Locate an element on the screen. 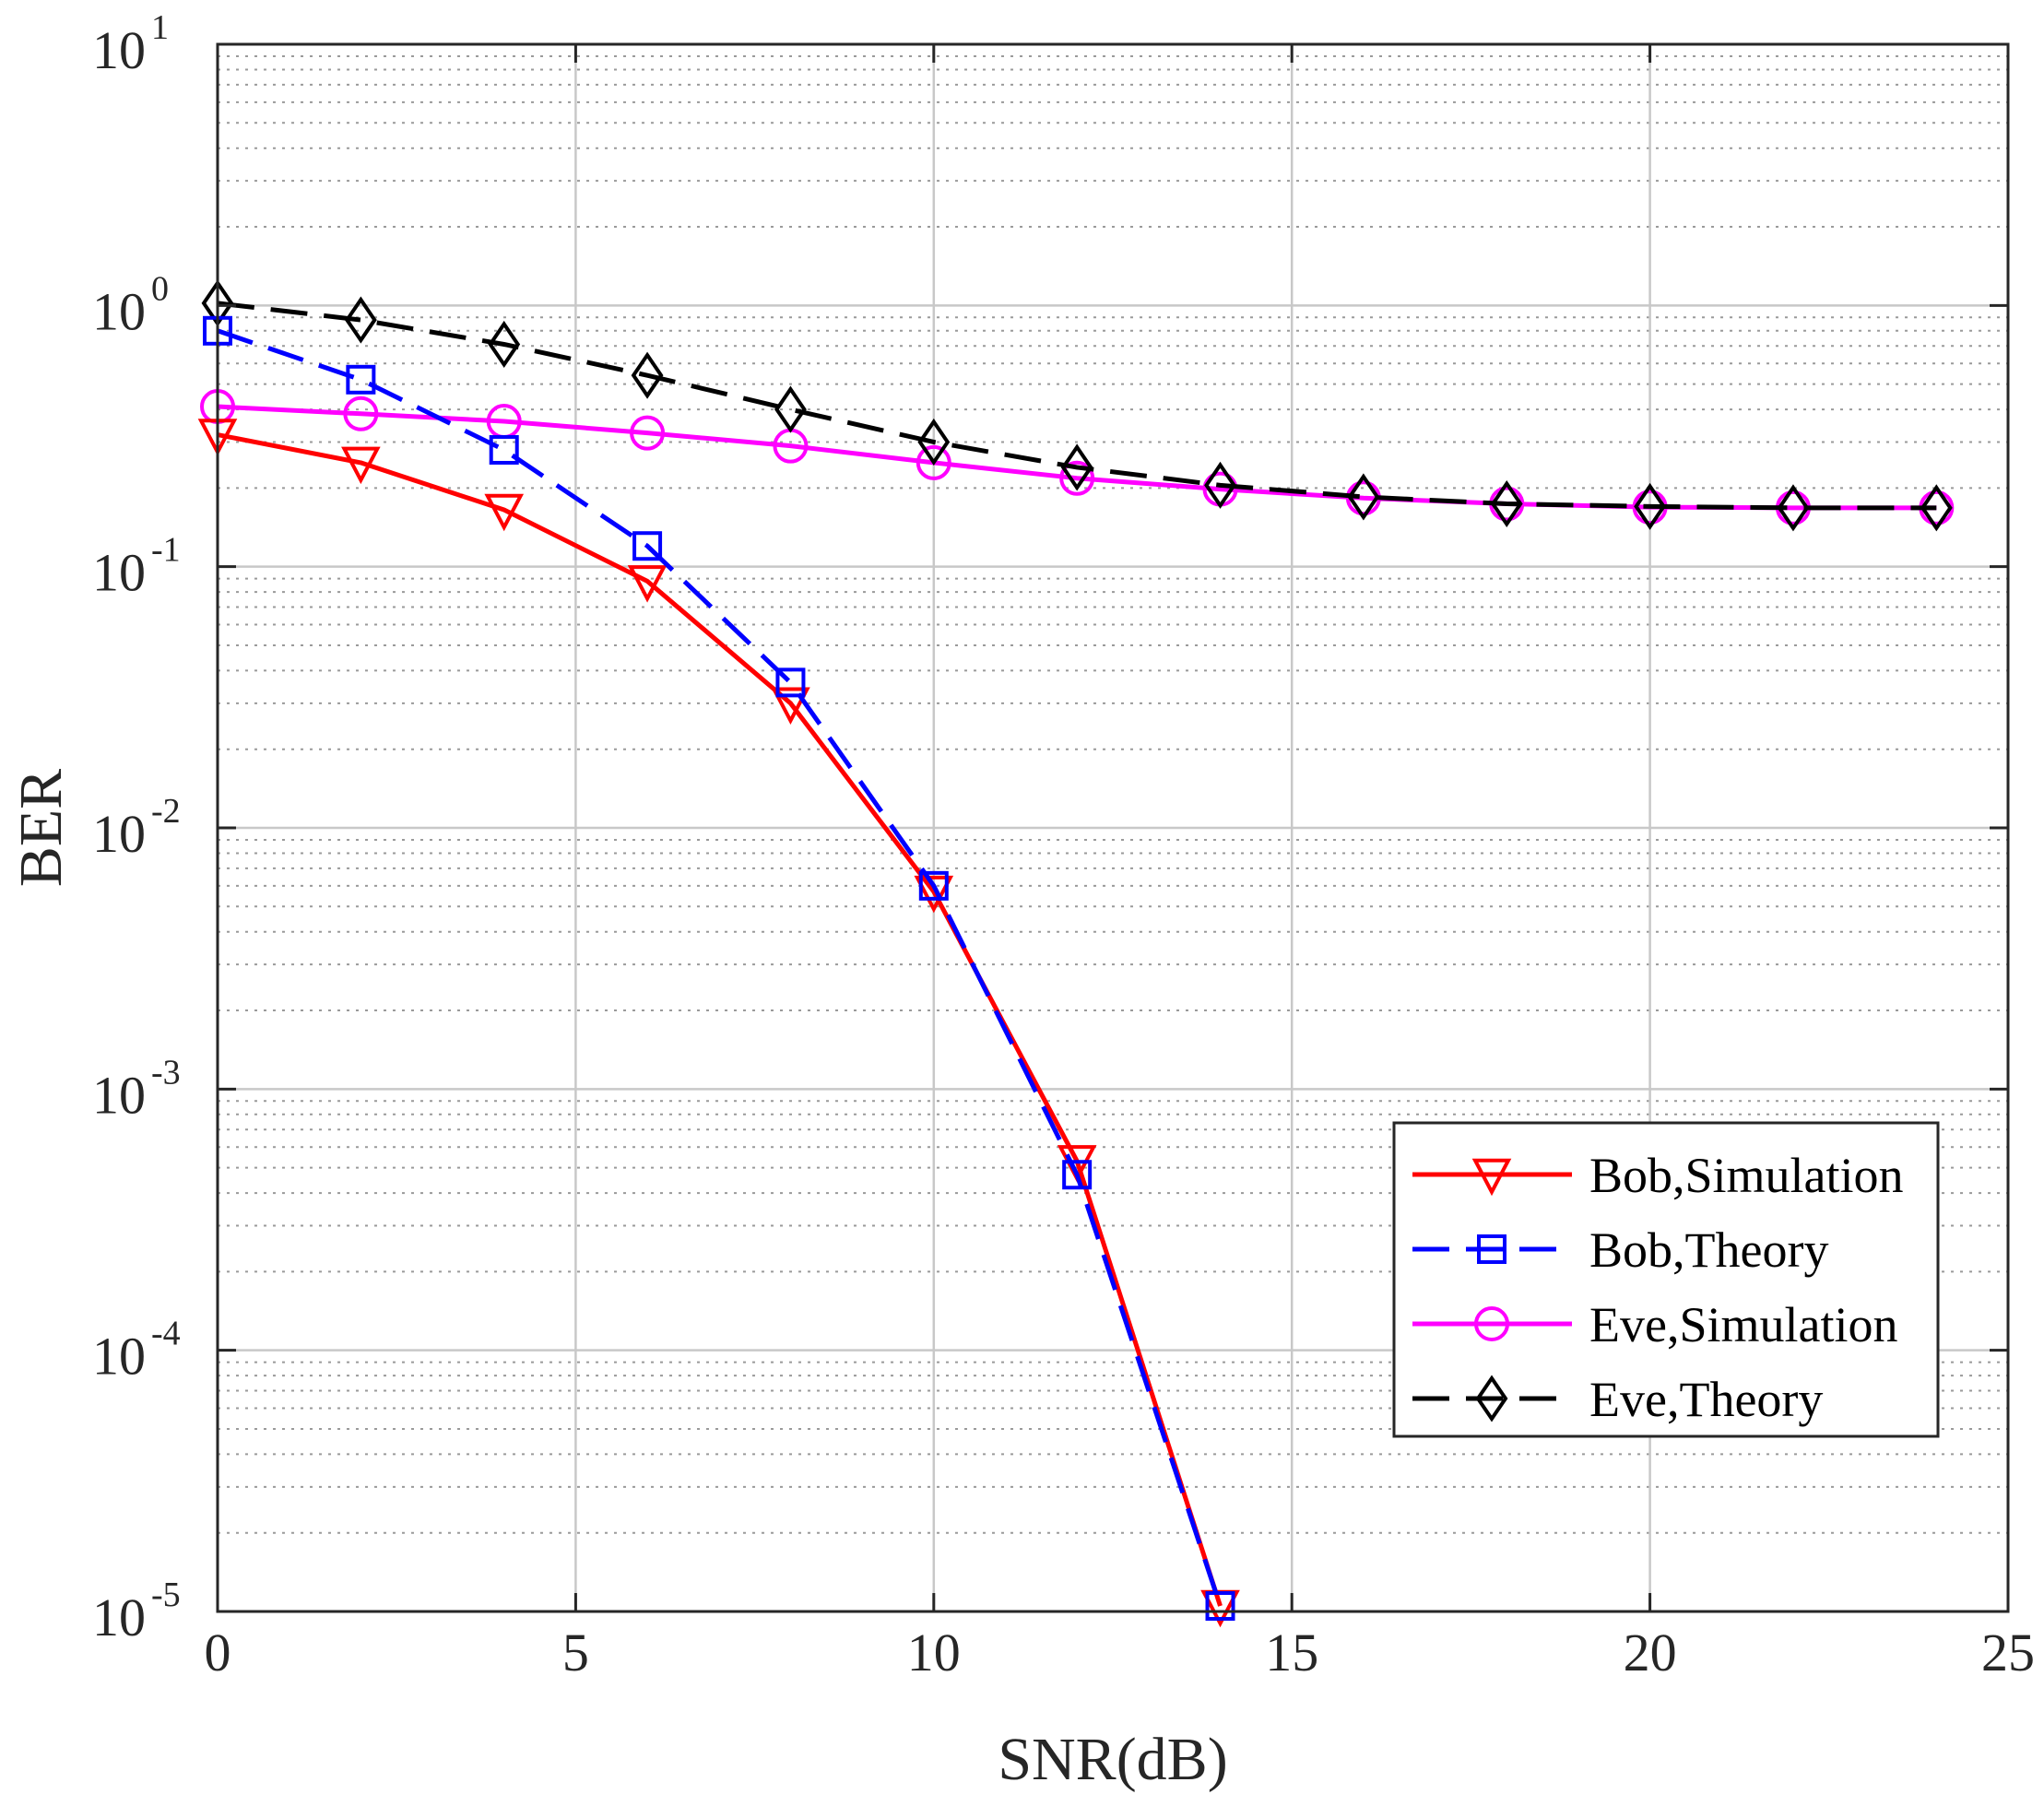 The image size is (2044, 1806). y-tick-label: 10 -4 is located at coordinates (136, 1351).